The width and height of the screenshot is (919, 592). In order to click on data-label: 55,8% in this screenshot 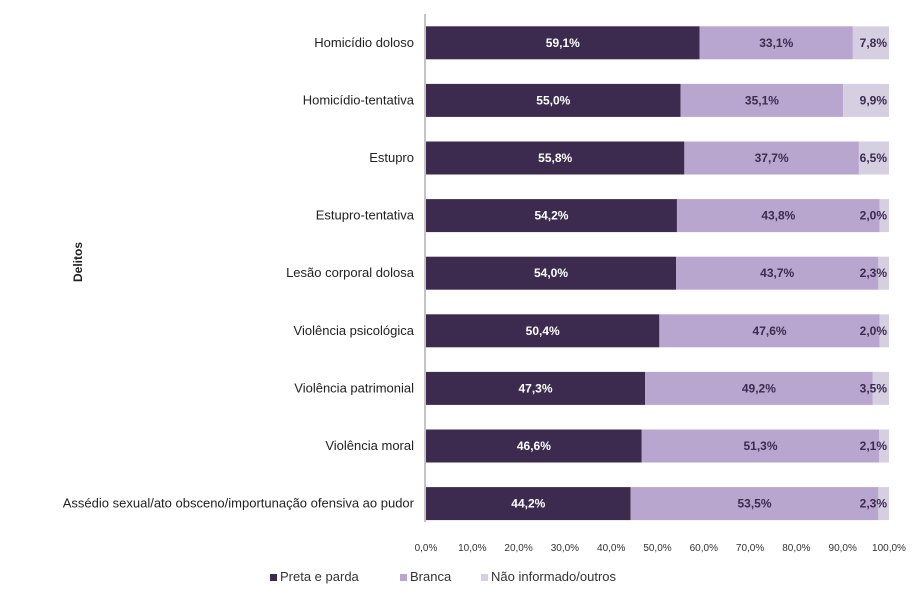, I will do `click(555, 158)`.